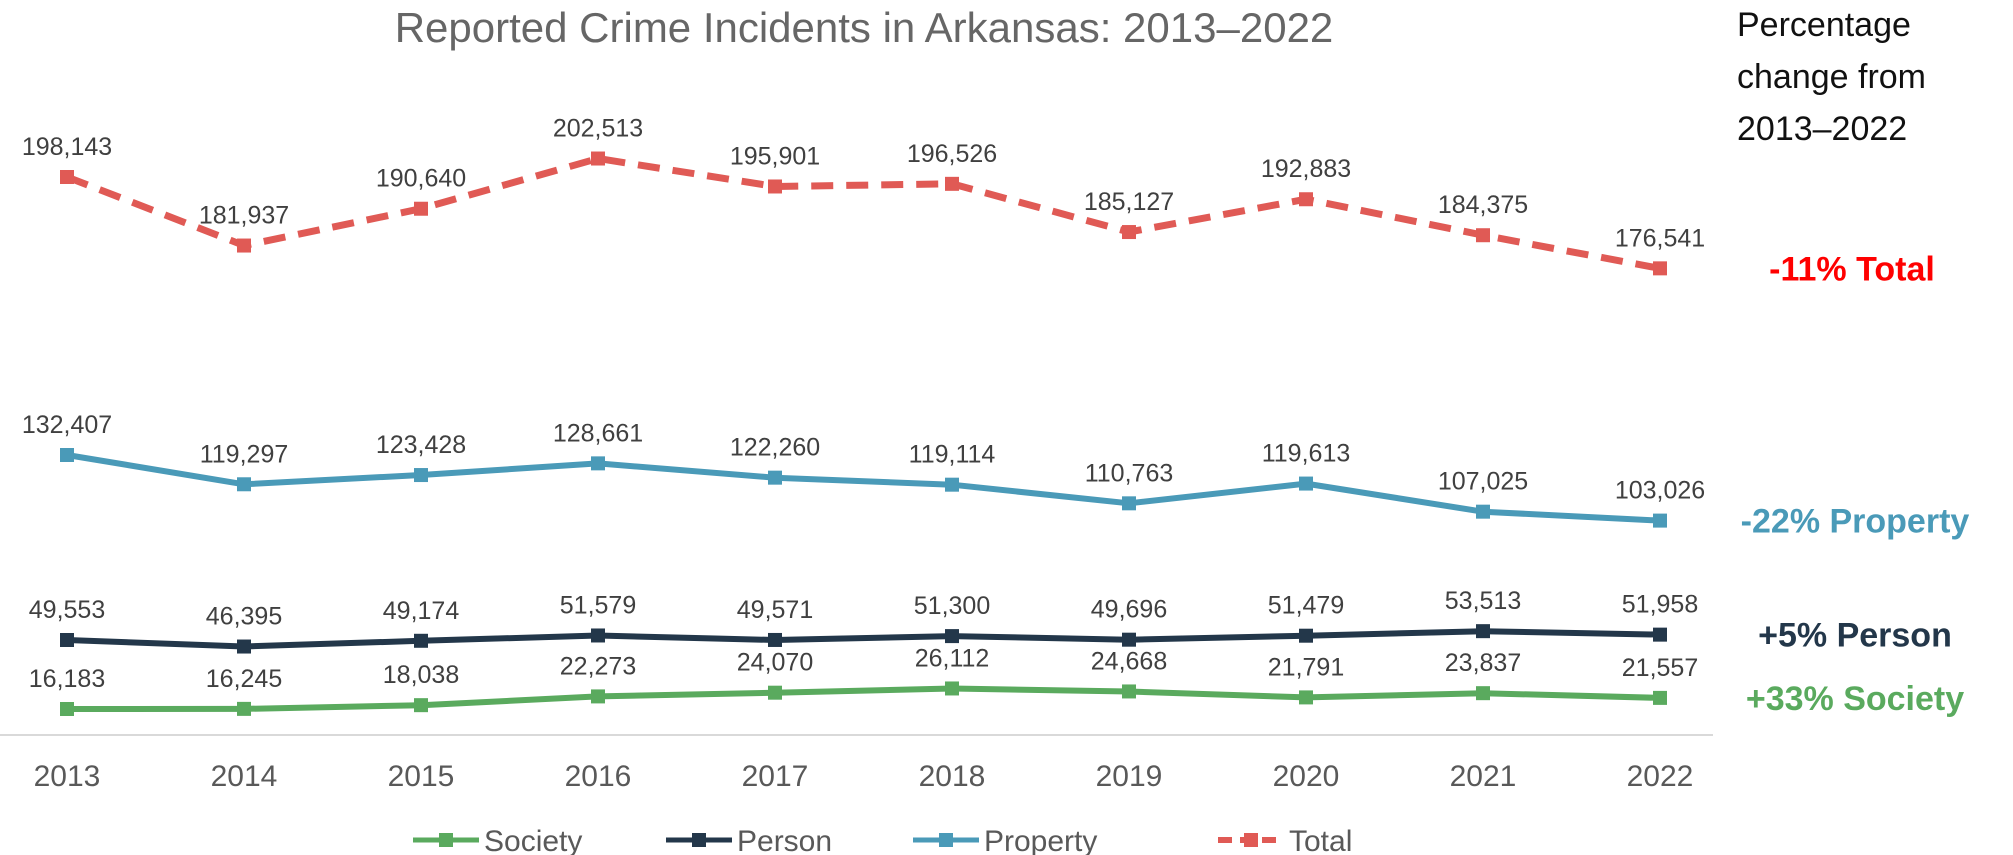 The height and width of the screenshot is (855, 2013). I want to click on point-total-2016, so click(598, 158).